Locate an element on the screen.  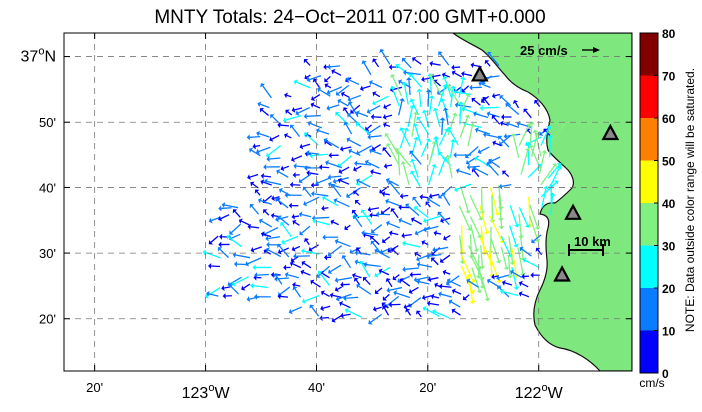
colorbar-tick-label: 80 is located at coordinates (669, 34).